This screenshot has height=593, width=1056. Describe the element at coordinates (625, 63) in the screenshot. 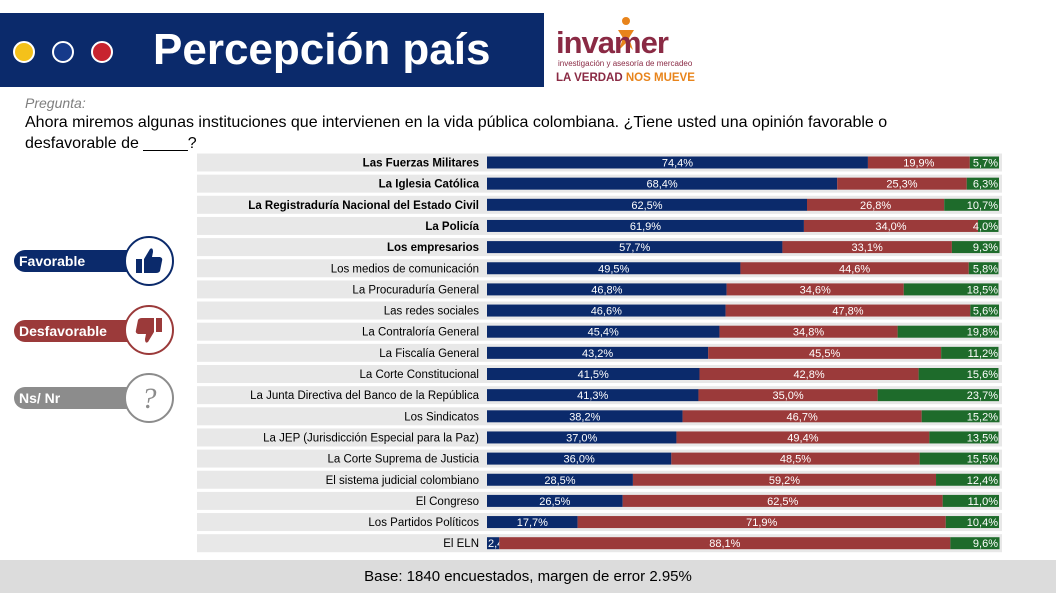

I see `logo-subtitle: investigación y asesoría de mercadeo` at that location.